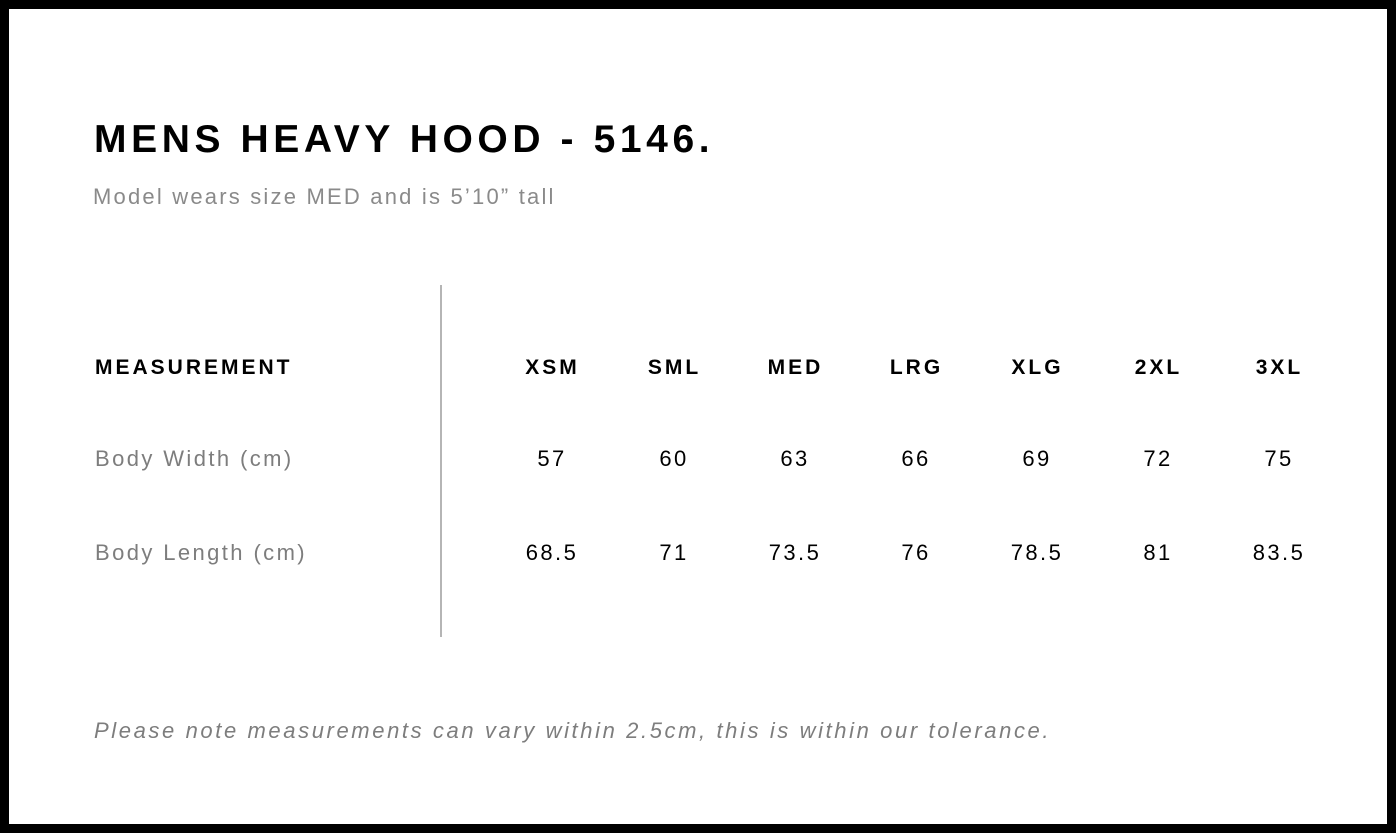  What do you see at coordinates (1279, 367) in the screenshot?
I see `size-header-3xl: 3XL` at bounding box center [1279, 367].